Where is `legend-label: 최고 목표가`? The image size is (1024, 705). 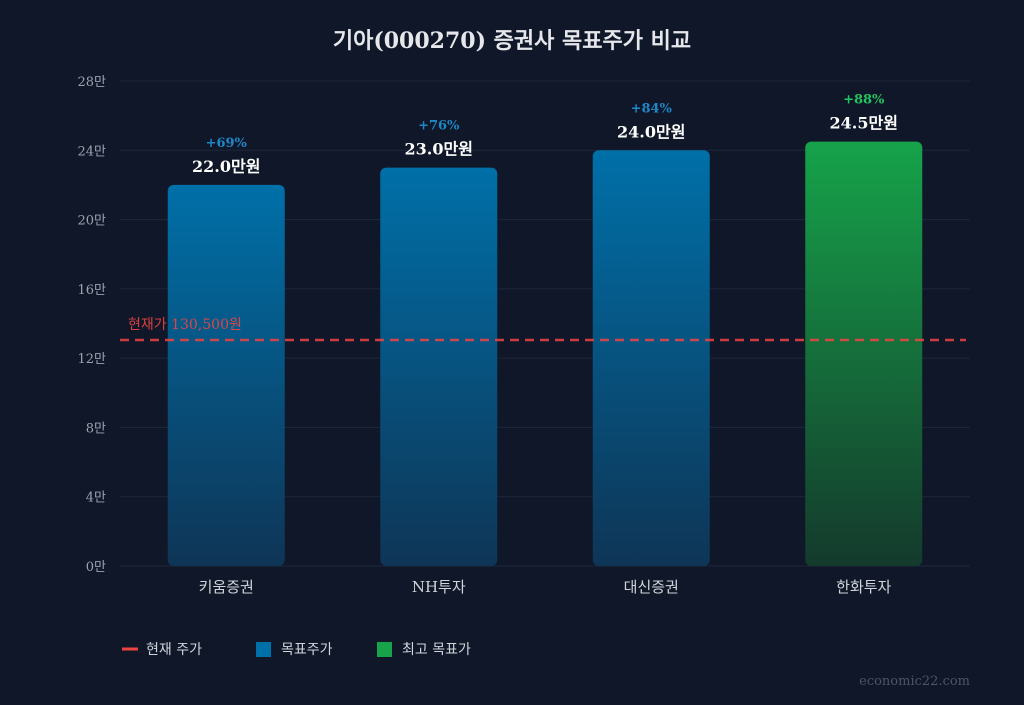 legend-label: 최고 목표가 is located at coordinates (436, 650).